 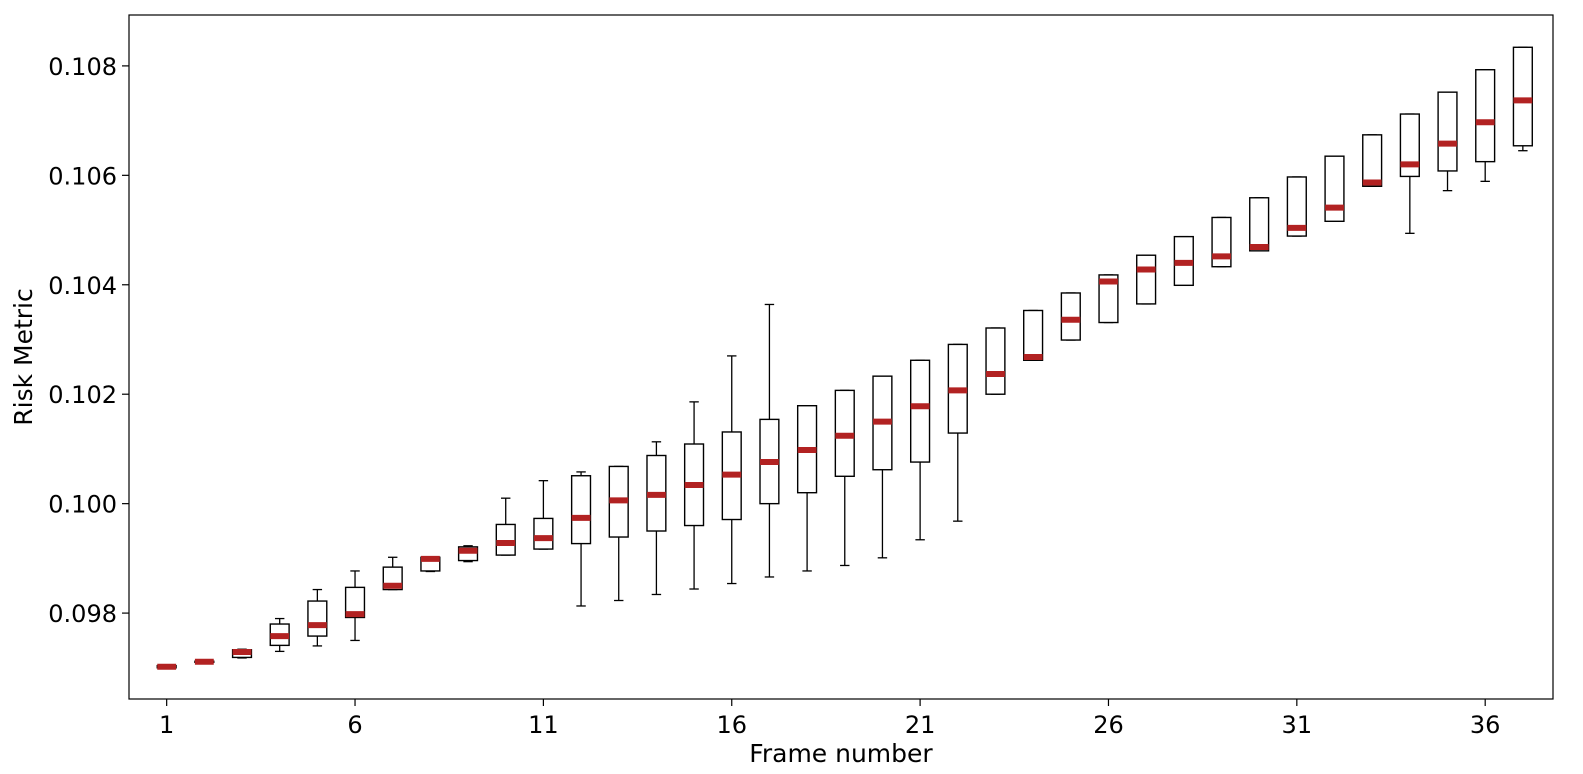 I want to click on y-axis: 0.098 0.100 0.102 0.104 0.106 0.108, so click(x=88, y=340).